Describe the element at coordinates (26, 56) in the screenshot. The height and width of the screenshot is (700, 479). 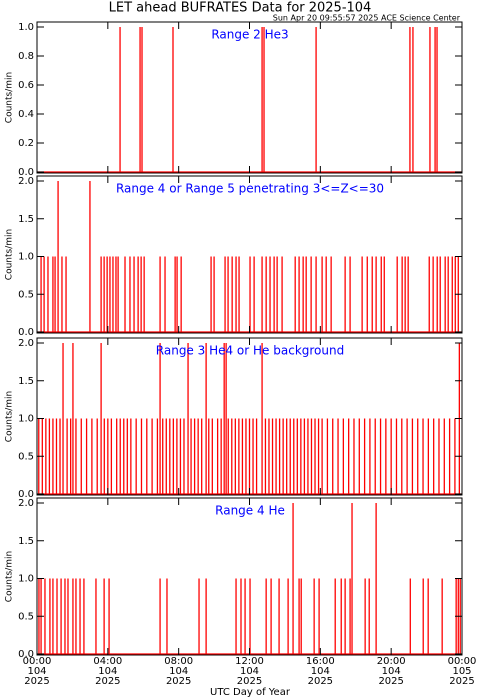
I see `y-tick-label: 0.8` at that location.